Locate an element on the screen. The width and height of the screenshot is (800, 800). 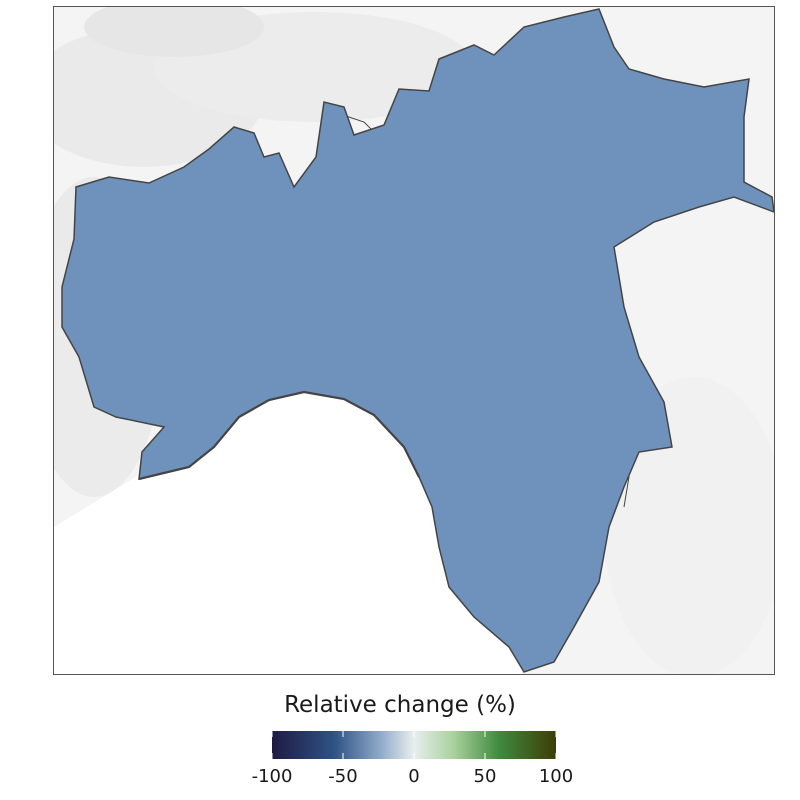
colorbar is located at coordinates (414, 745).